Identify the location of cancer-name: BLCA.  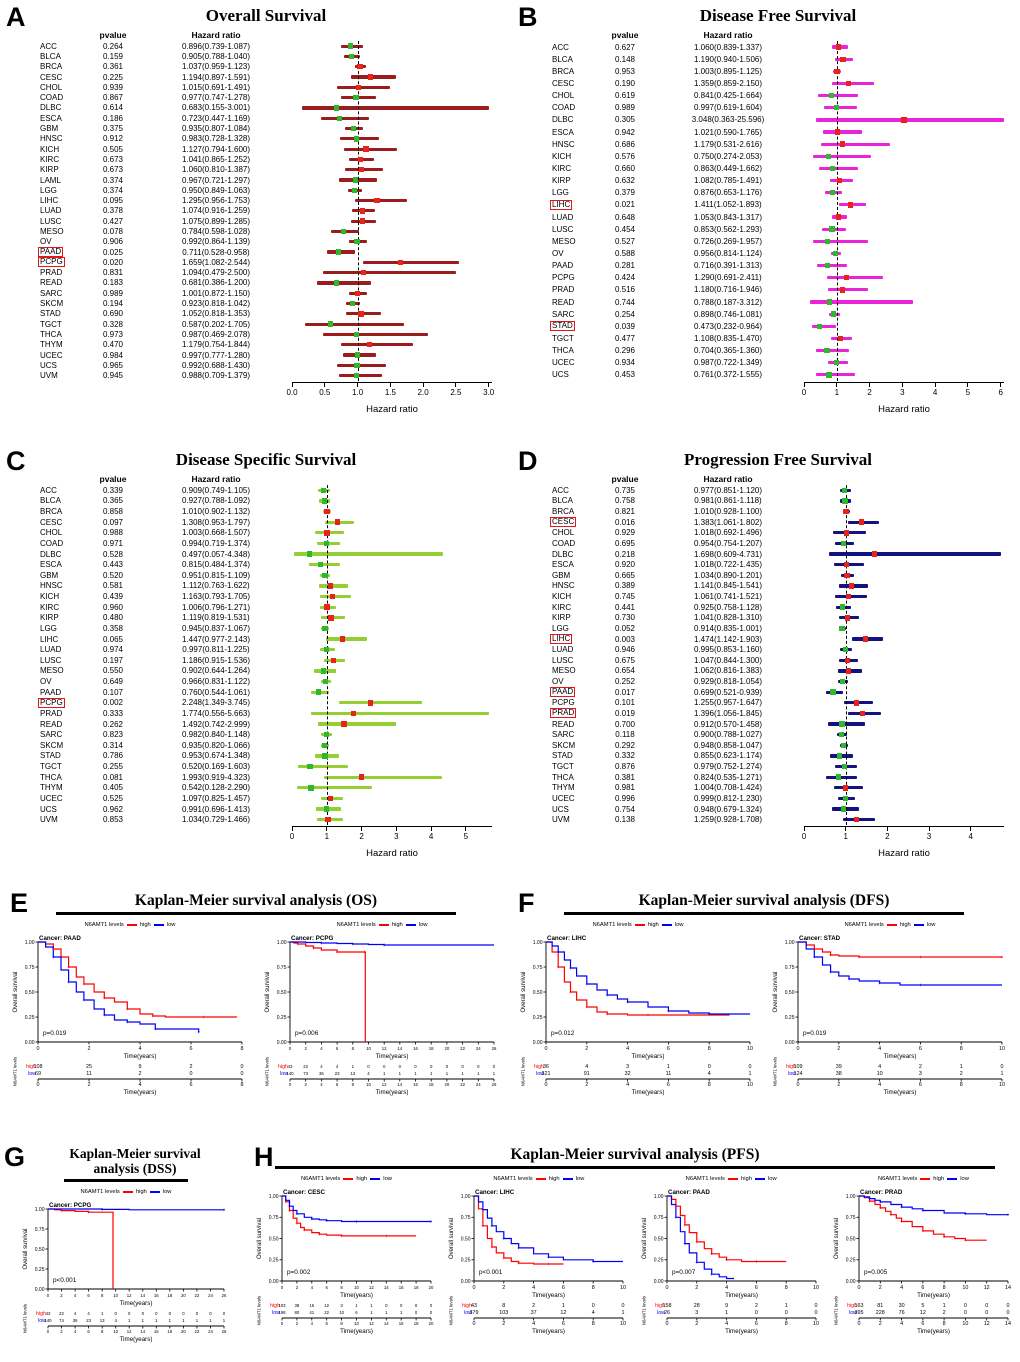
(562, 501).